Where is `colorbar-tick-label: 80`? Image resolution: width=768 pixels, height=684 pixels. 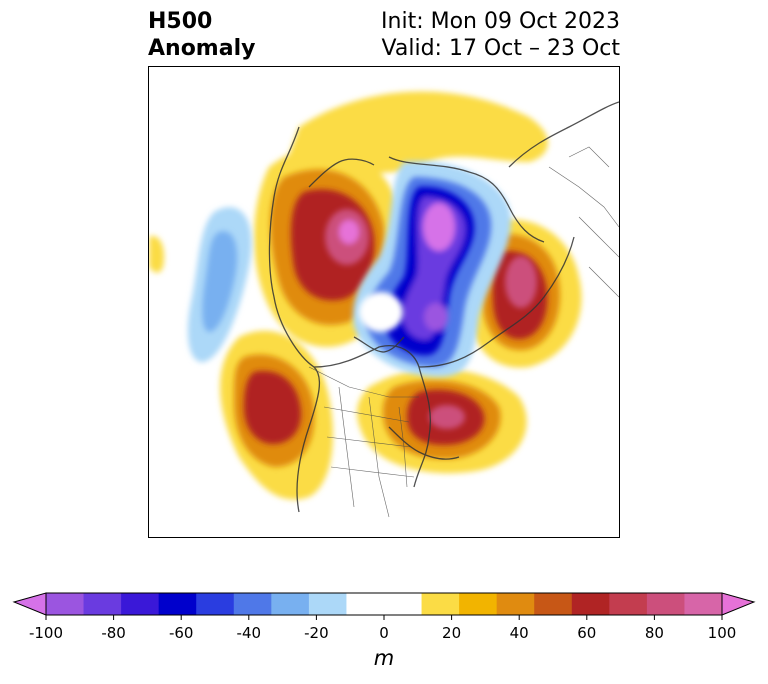 colorbar-tick-label: 80 is located at coordinates (654, 633).